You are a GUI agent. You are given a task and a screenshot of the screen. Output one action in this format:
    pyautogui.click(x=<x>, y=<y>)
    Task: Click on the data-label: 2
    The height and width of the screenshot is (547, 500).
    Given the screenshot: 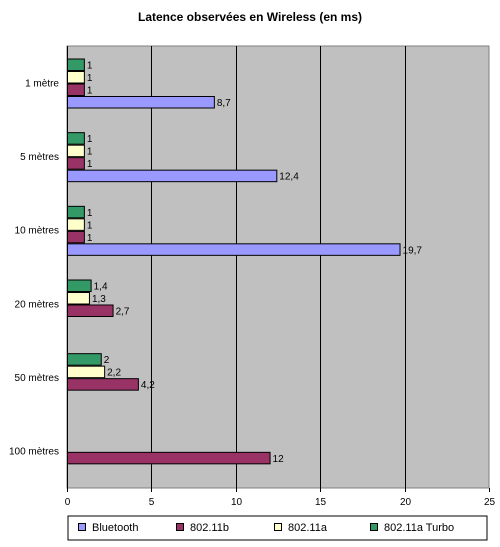 What is the action you would take?
    pyautogui.click(x=107, y=360)
    